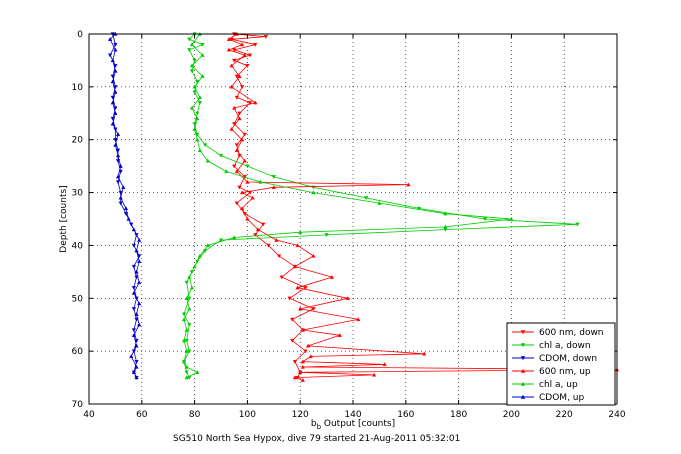 This screenshot has width=681, height=454. Describe the element at coordinates (551, 372) in the screenshot. I see `legend-item: 600 nm, up` at that location.